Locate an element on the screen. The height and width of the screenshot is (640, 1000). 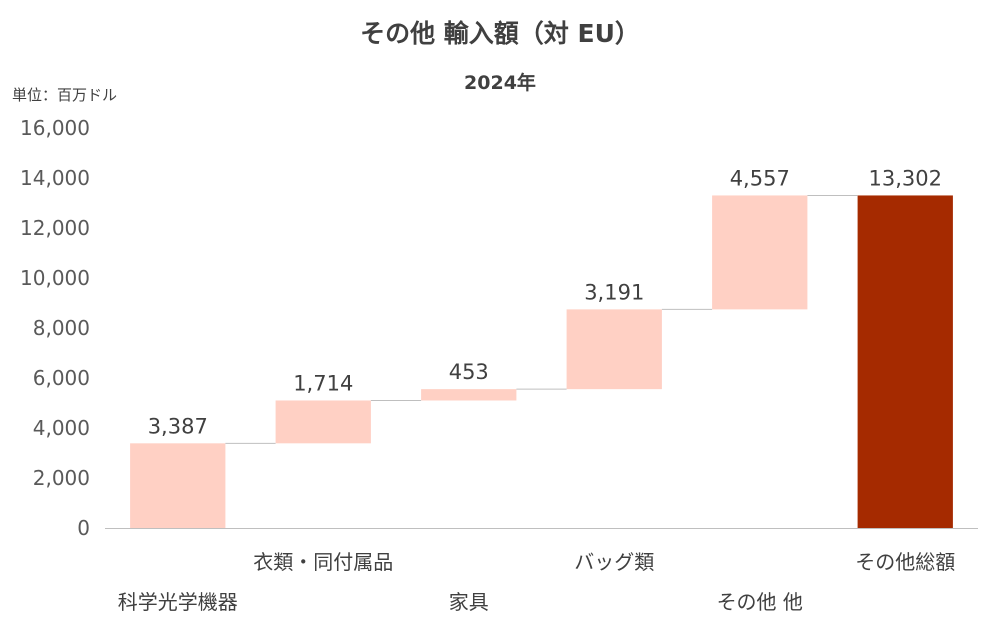
y-tick-label: 0 is located at coordinates (83, 528).